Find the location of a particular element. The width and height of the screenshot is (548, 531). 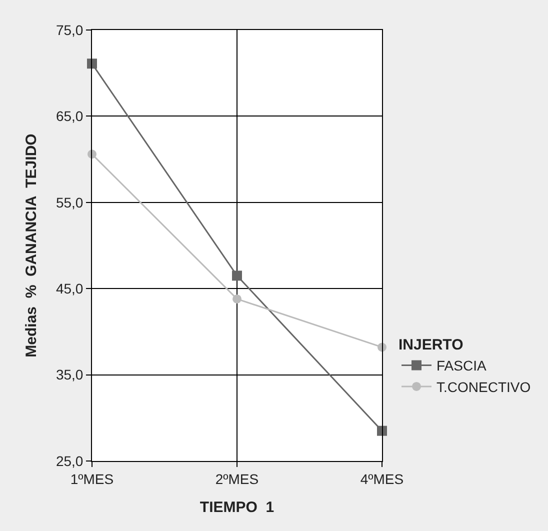

x-tick-label: 2ºMES is located at coordinates (237, 478).